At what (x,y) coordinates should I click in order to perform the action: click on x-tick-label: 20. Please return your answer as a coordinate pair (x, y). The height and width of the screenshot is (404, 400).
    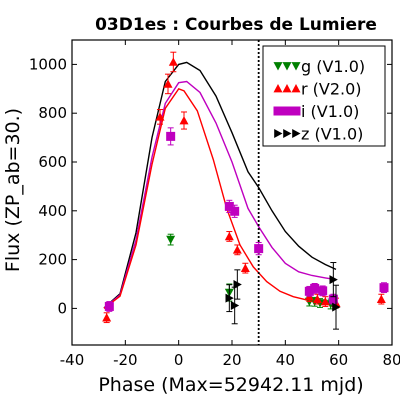
    Looking at the image, I should click on (231, 360).